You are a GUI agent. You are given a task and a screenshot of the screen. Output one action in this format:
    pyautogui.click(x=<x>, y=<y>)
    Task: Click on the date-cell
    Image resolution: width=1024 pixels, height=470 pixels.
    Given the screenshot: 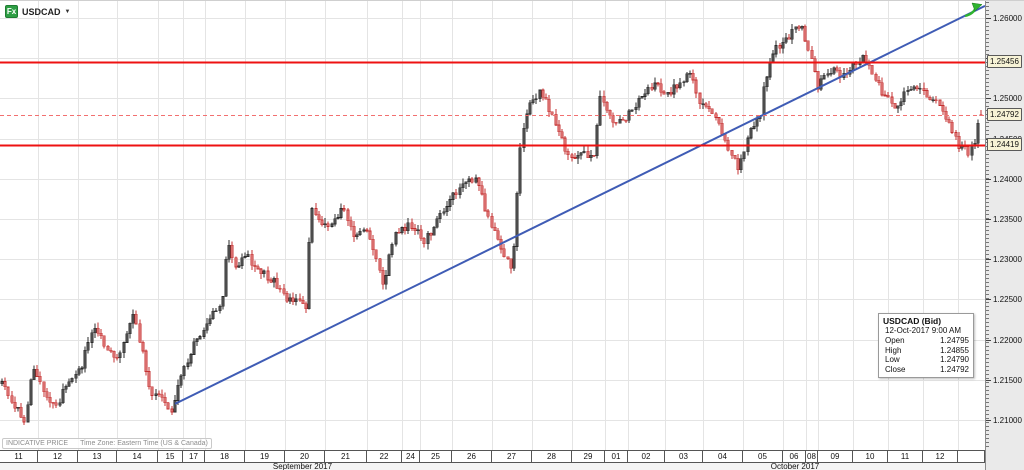 What is the action you would take?
    pyautogui.click(x=971, y=456)
    